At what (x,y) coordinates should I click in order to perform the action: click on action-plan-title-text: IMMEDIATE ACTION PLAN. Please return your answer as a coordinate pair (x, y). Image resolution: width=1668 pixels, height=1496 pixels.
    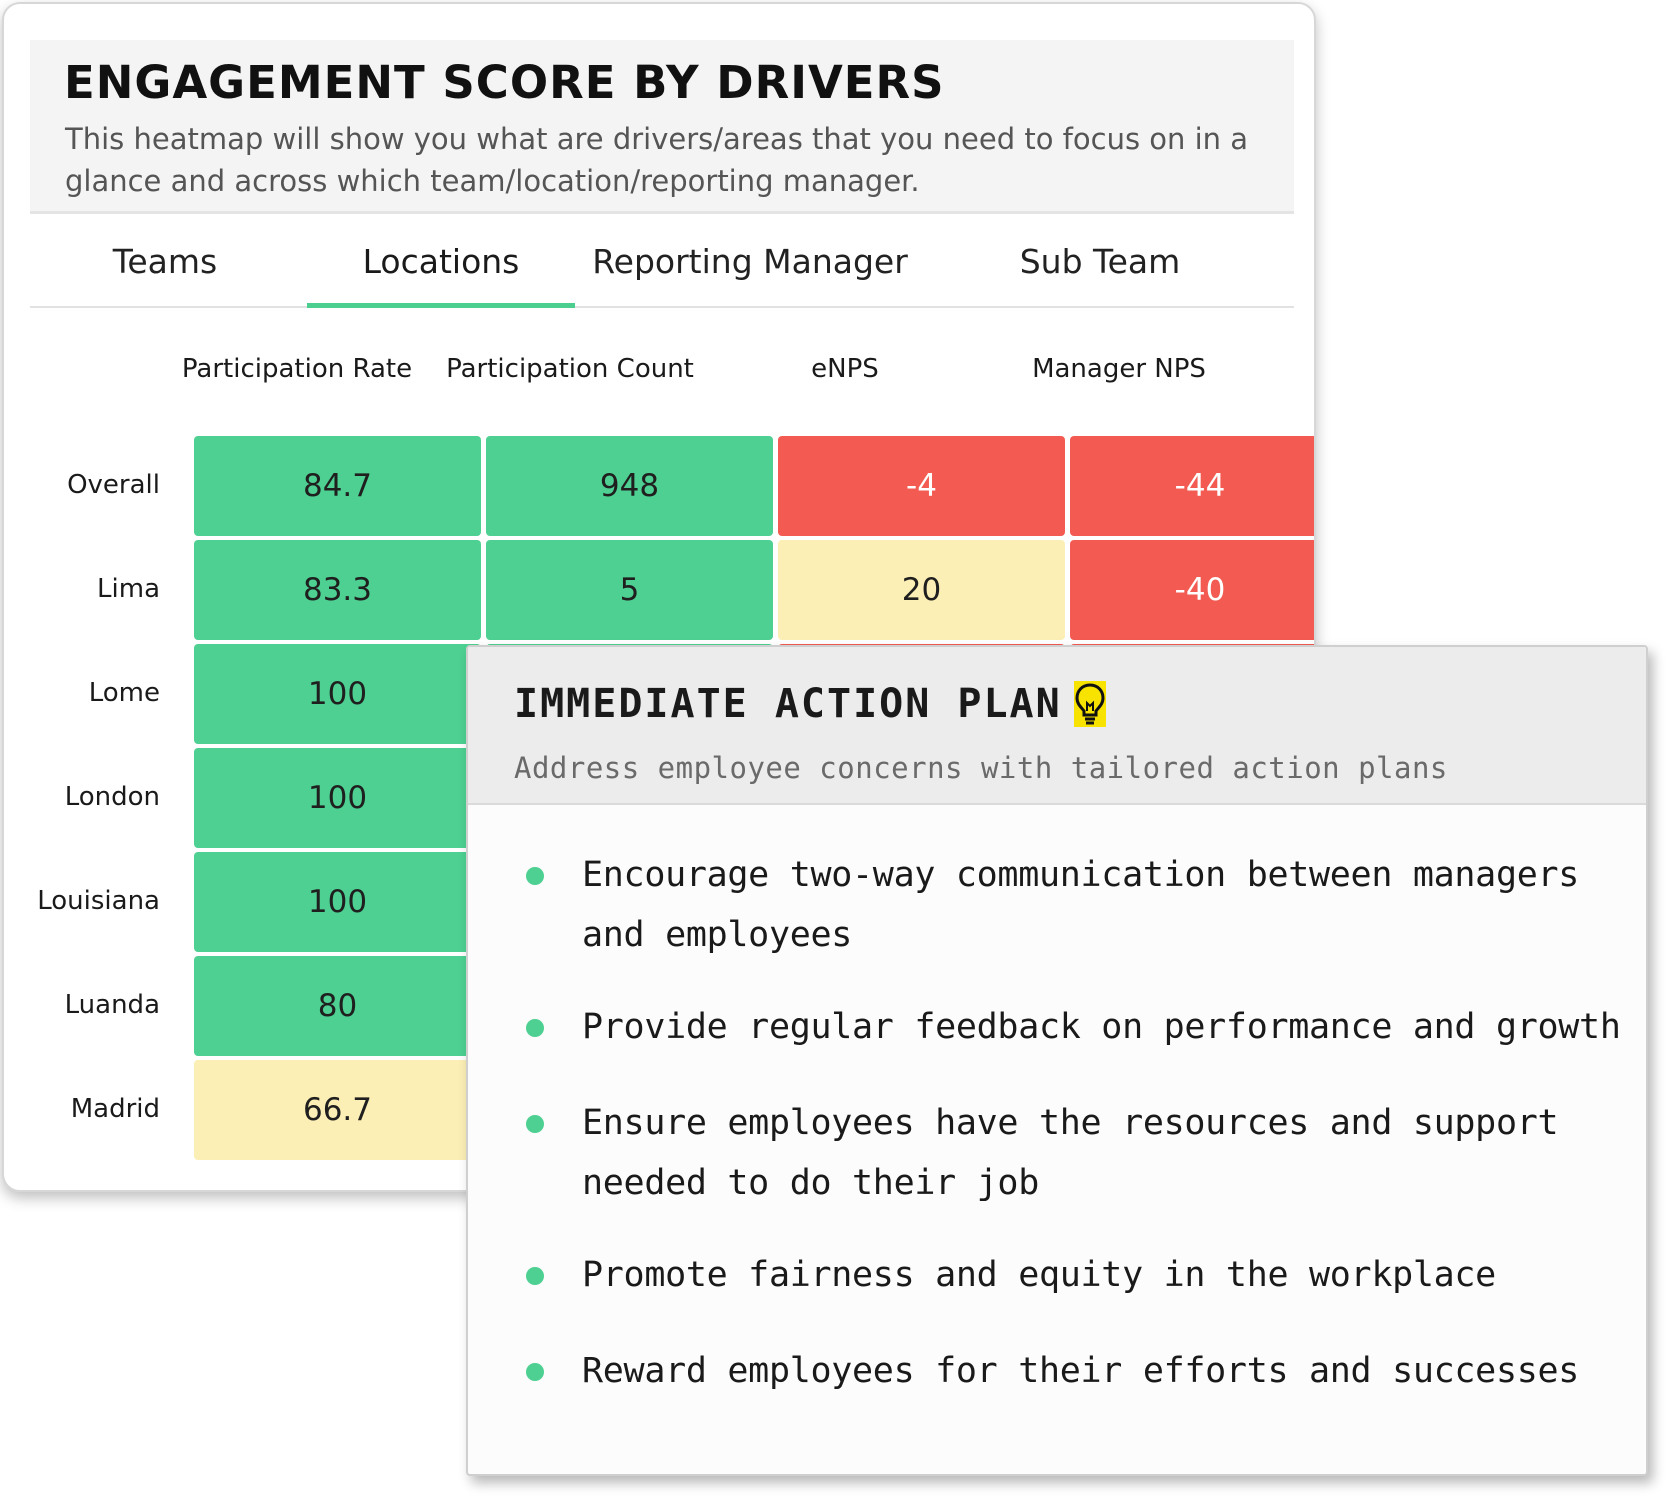
    Looking at the image, I should click on (788, 704).